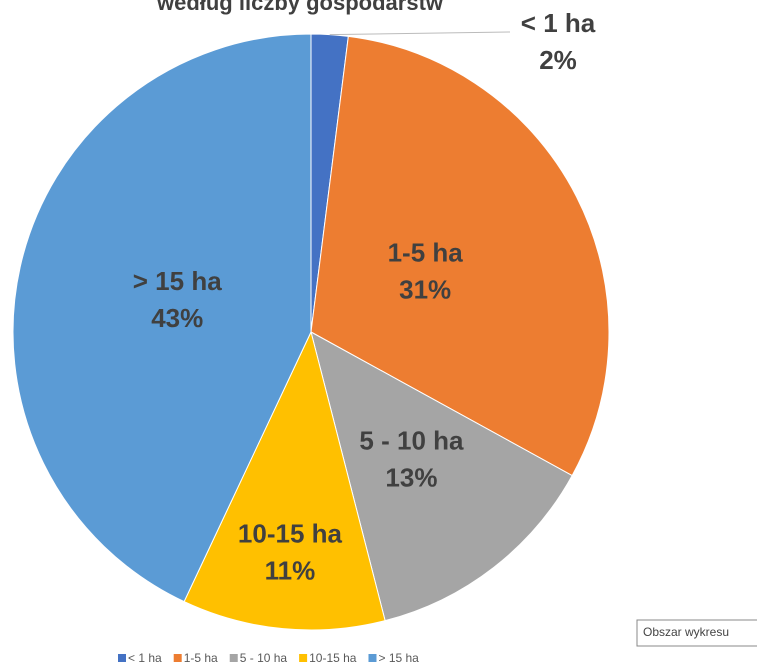 Image resolution: width=757 pixels, height=668 pixels. I want to click on slice-label: > 15 ha, so click(177, 281).